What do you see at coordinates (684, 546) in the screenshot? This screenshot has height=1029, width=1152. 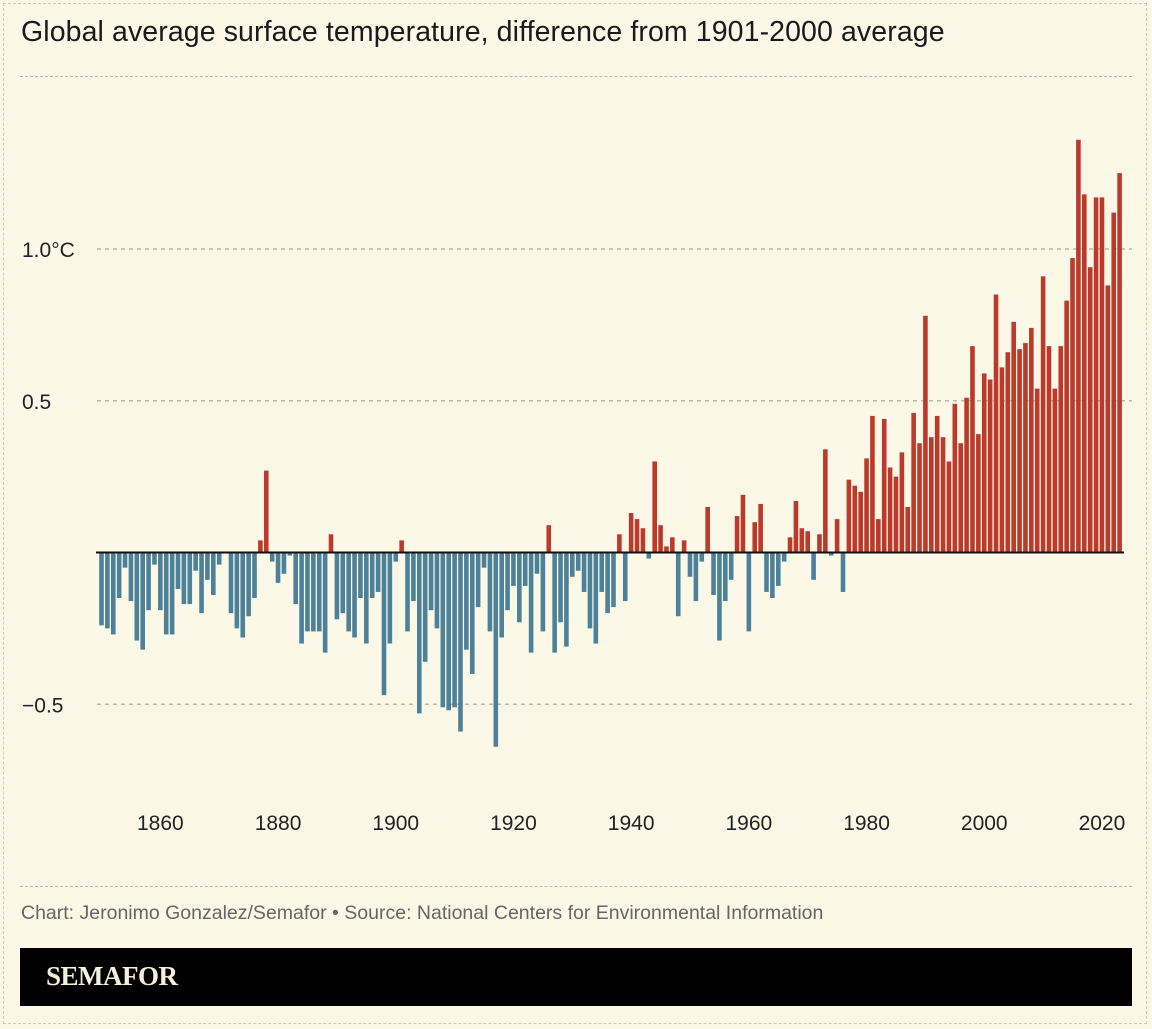 I see `bar-1949` at bounding box center [684, 546].